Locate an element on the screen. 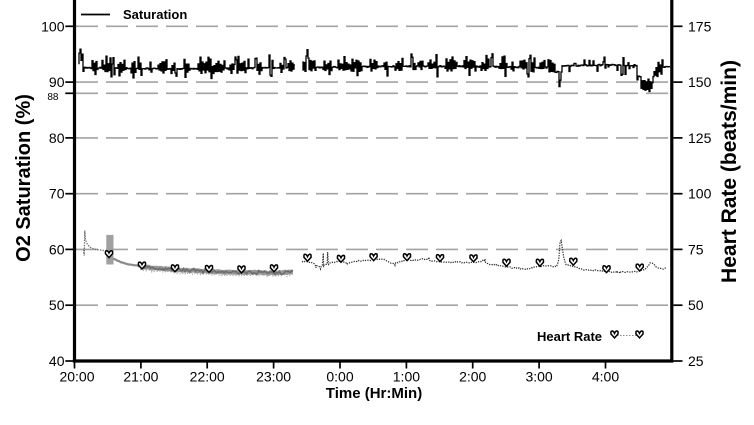 This screenshot has width=754, height=425. svg-text: Saturation is located at coordinates (155, 14).